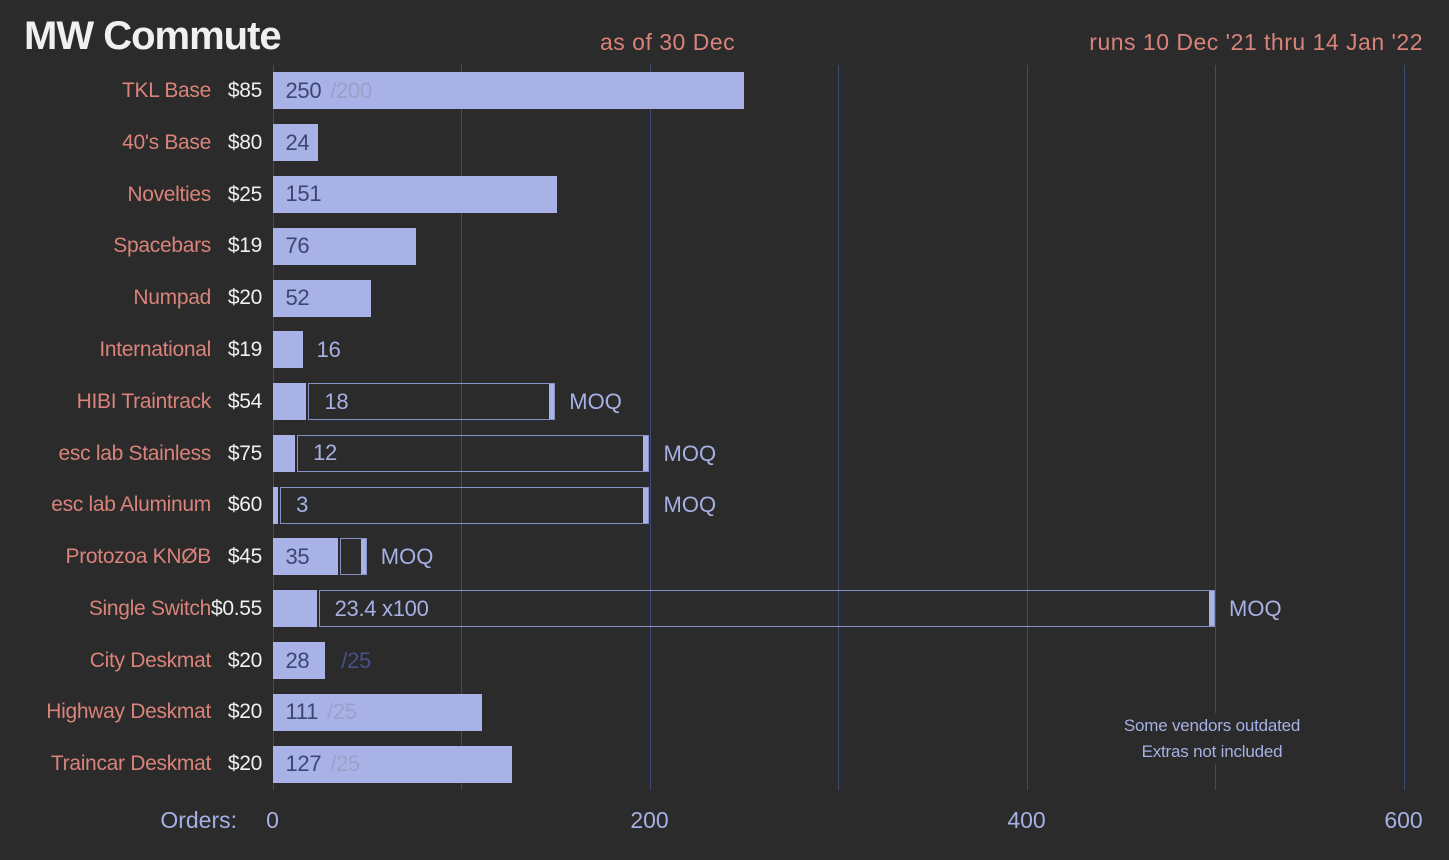  Describe the element at coordinates (329, 350) in the screenshot. I see `order-count: 16` at that location.